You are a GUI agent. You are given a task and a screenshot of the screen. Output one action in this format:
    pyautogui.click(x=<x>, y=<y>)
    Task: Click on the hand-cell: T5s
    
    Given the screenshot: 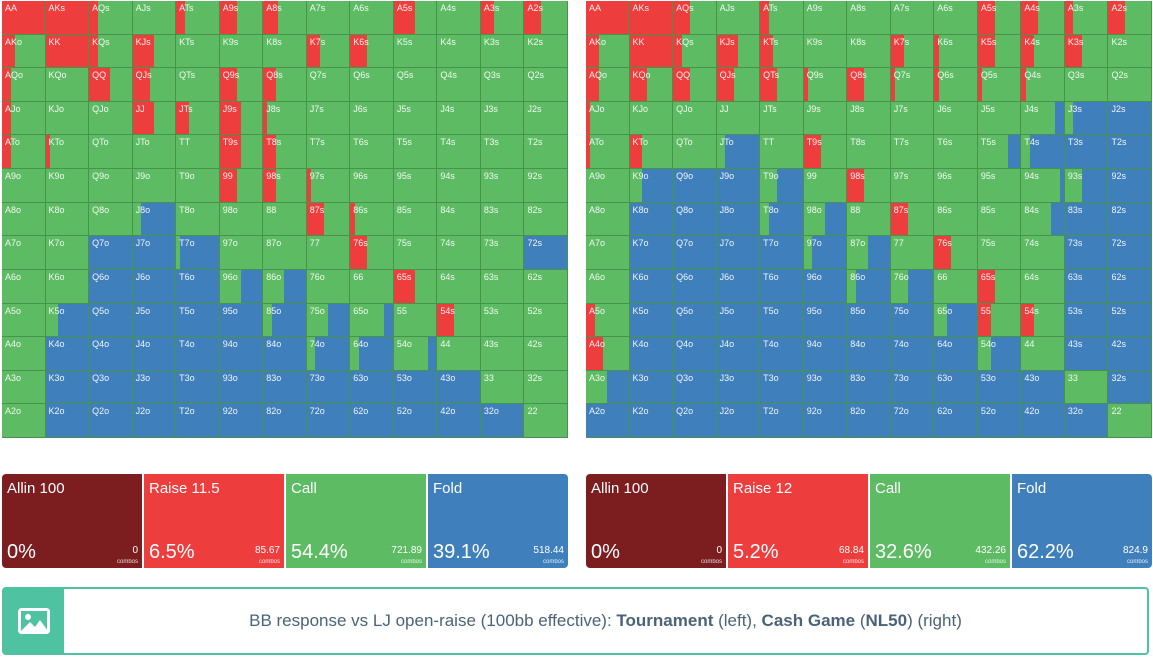 What is the action you would take?
    pyautogui.click(x=999, y=152)
    